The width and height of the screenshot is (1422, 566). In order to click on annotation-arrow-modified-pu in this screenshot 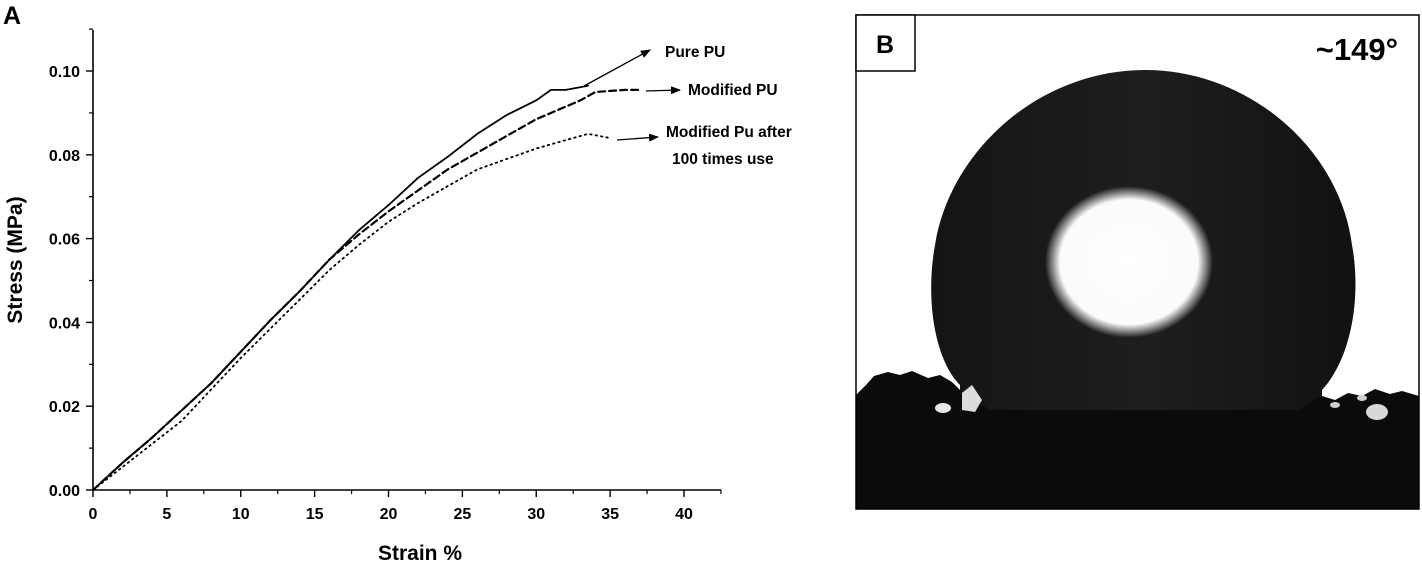, I will do `click(663, 90)`.